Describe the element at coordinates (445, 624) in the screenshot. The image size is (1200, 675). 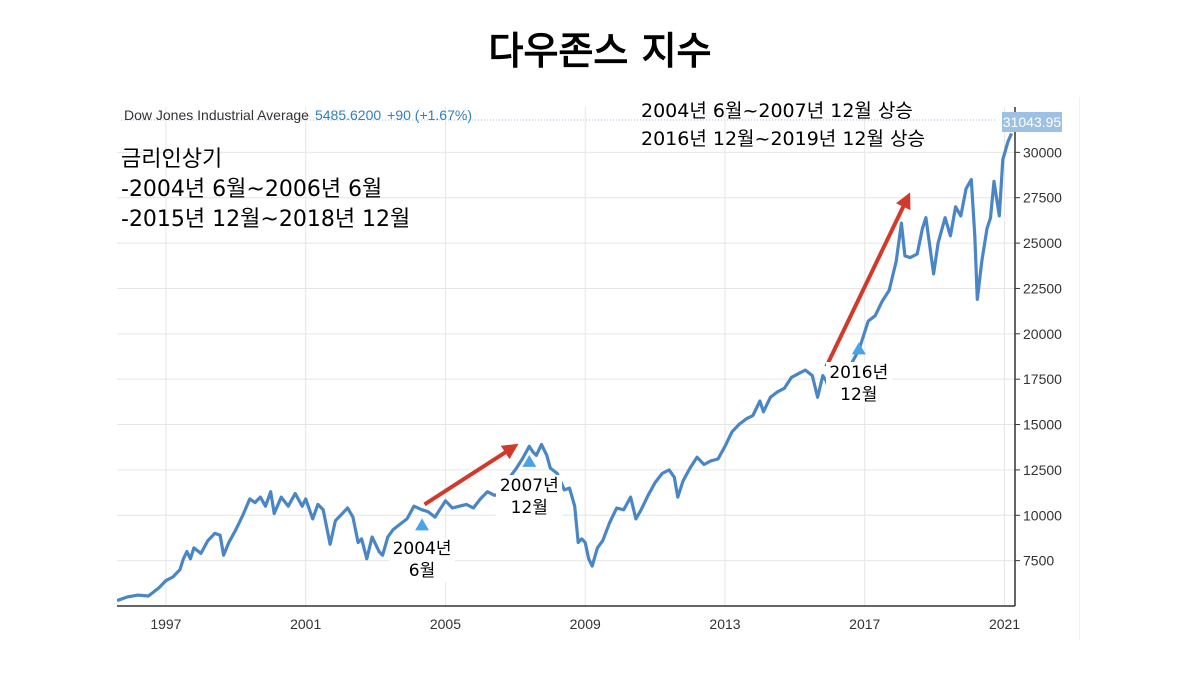
I see `x-tick-label: 2005` at that location.